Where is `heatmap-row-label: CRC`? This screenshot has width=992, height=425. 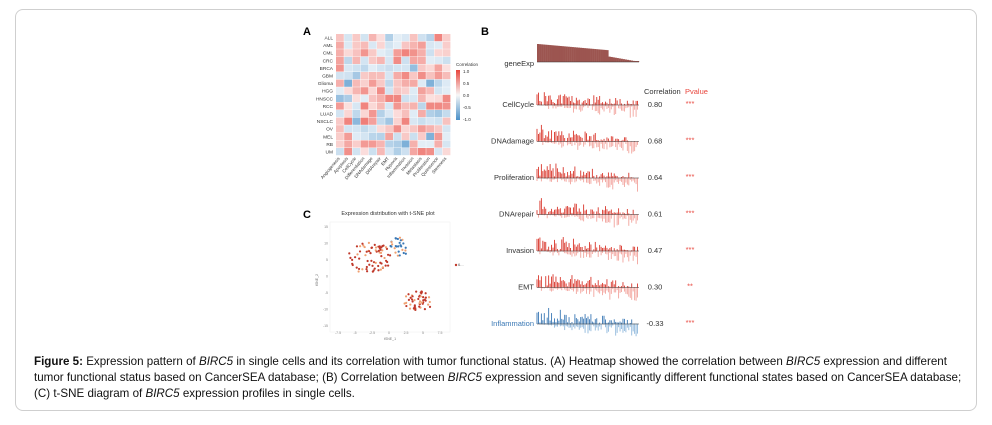 heatmap-row-label: CRC is located at coordinates (328, 61).